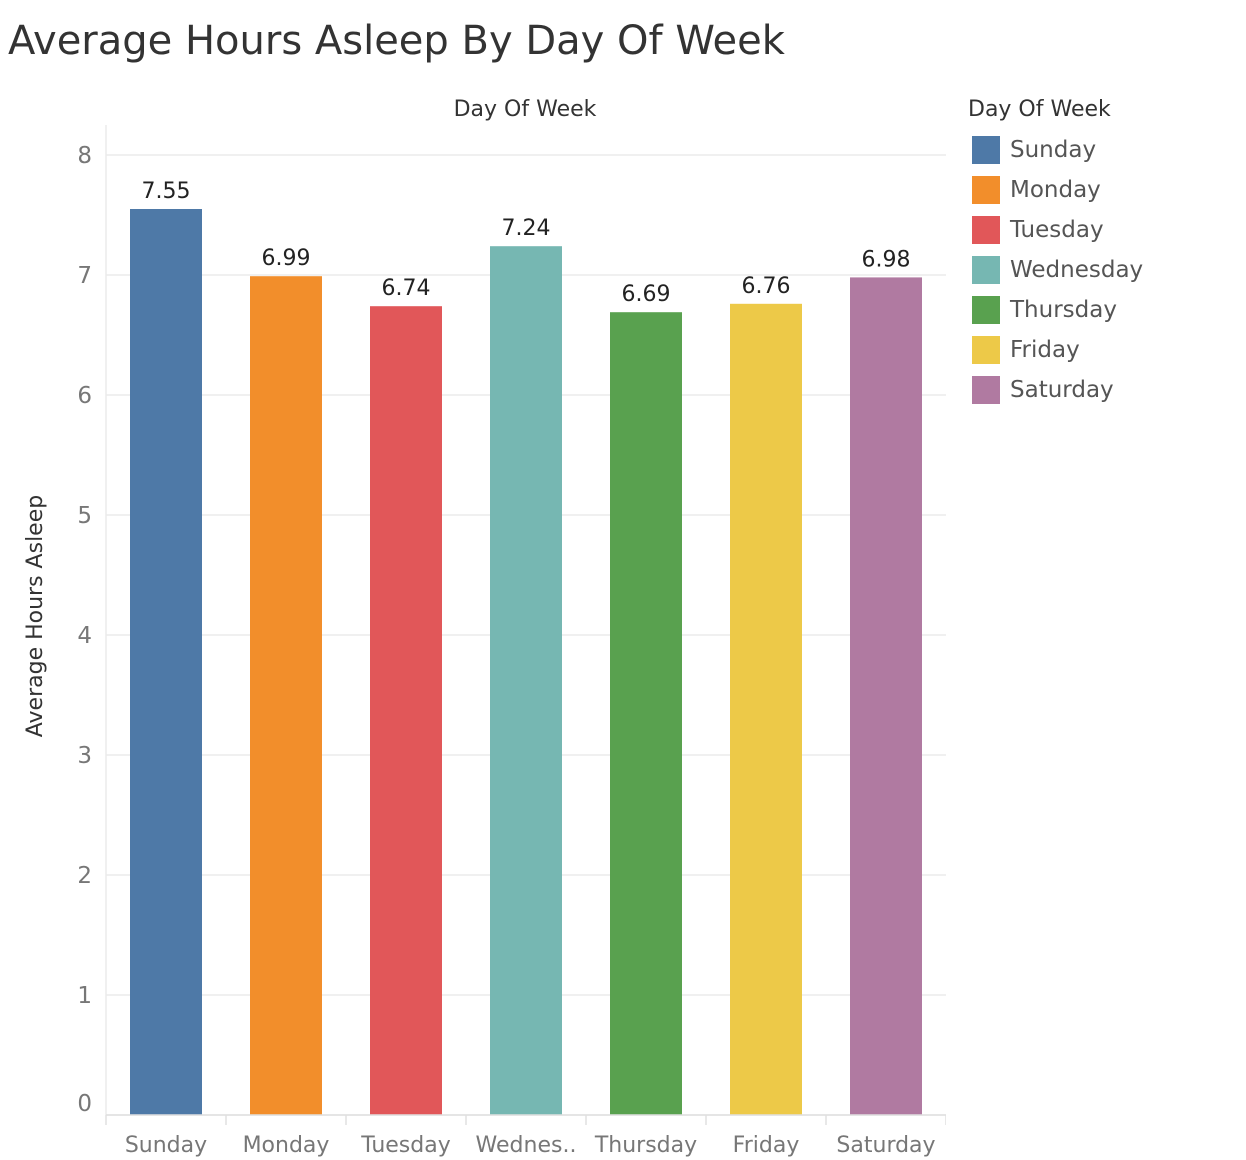 Image resolution: width=1246 pixels, height=1160 pixels. I want to click on bar-sunday, so click(166, 662).